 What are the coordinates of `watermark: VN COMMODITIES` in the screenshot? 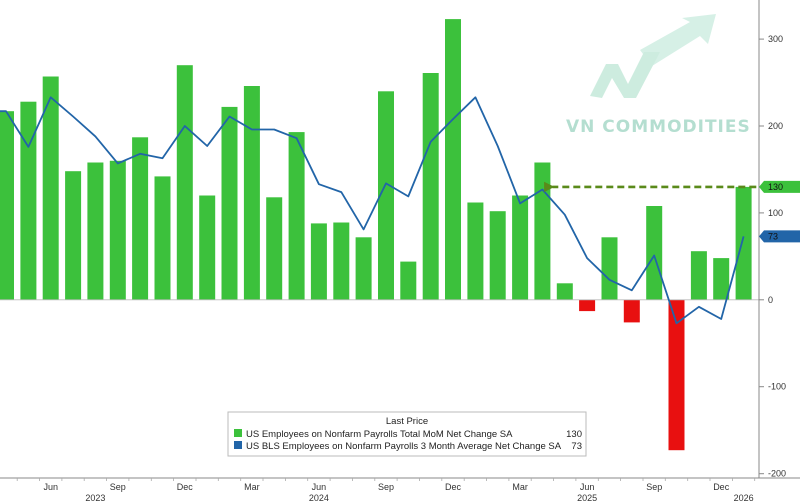 It's located at (658, 75).